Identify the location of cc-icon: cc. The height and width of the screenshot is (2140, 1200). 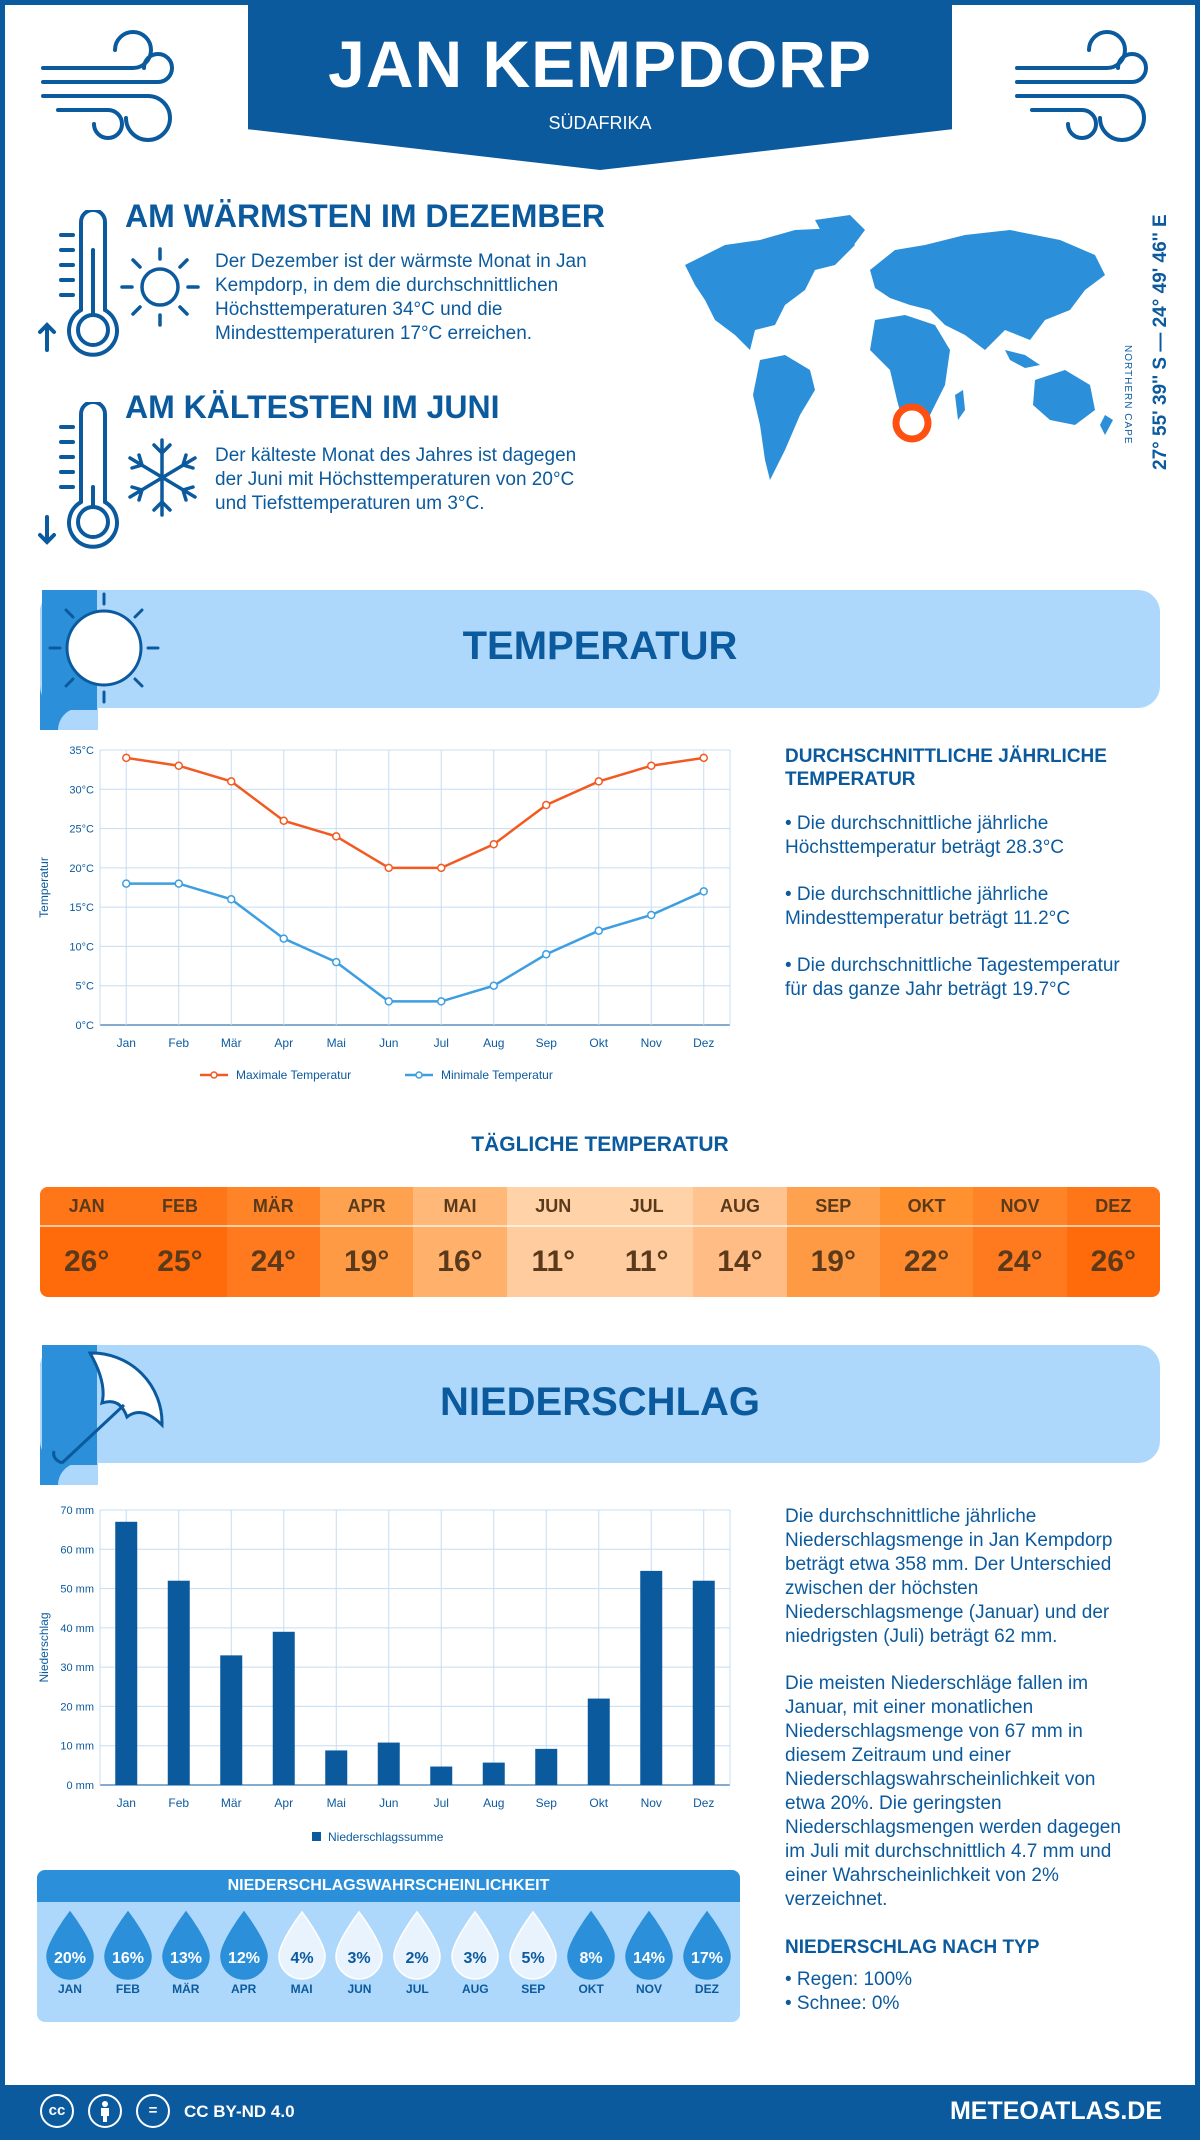
(57, 2111).